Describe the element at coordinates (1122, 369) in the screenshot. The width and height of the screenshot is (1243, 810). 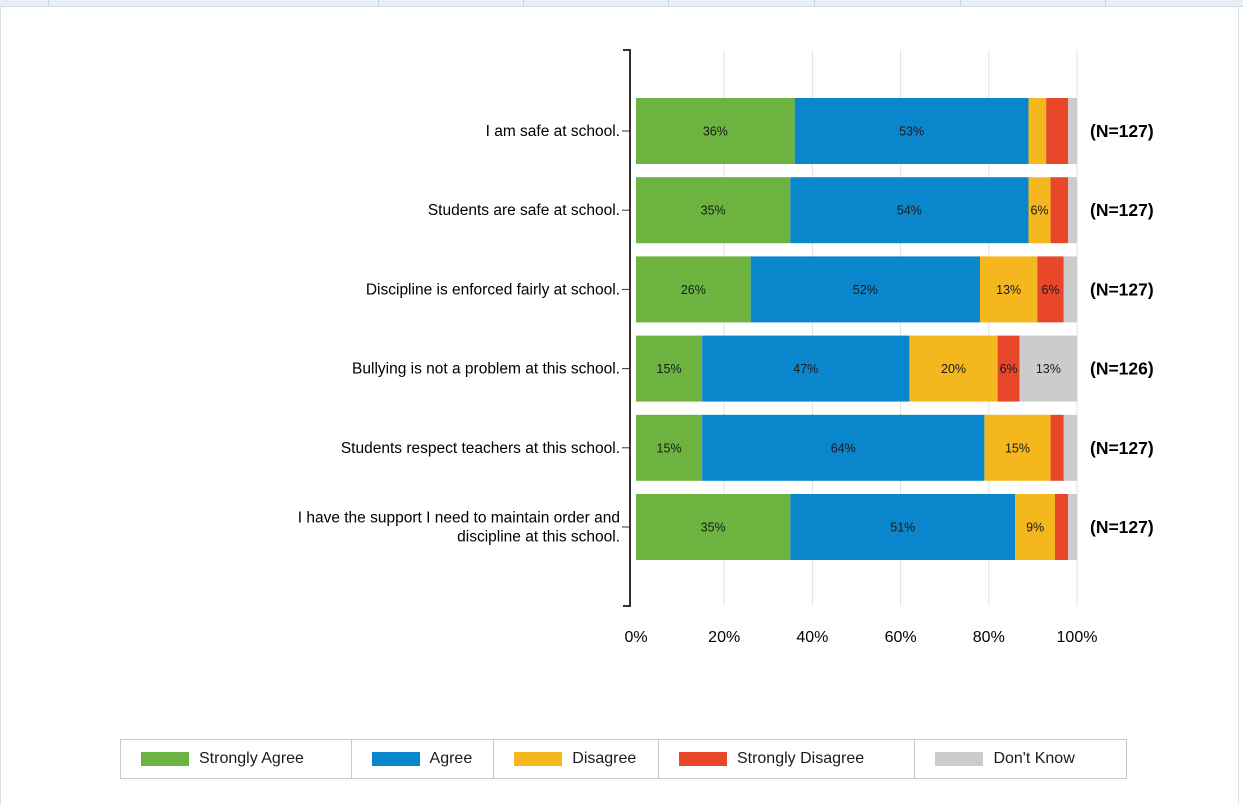
I see `n-label: (N=126)` at that location.